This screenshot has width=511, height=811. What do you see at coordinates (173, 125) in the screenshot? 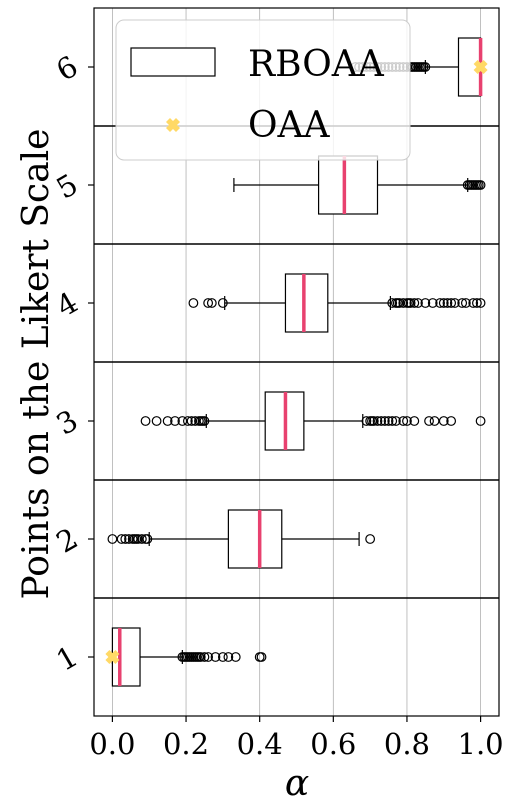
I see `legend-oaa-marker` at bounding box center [173, 125].